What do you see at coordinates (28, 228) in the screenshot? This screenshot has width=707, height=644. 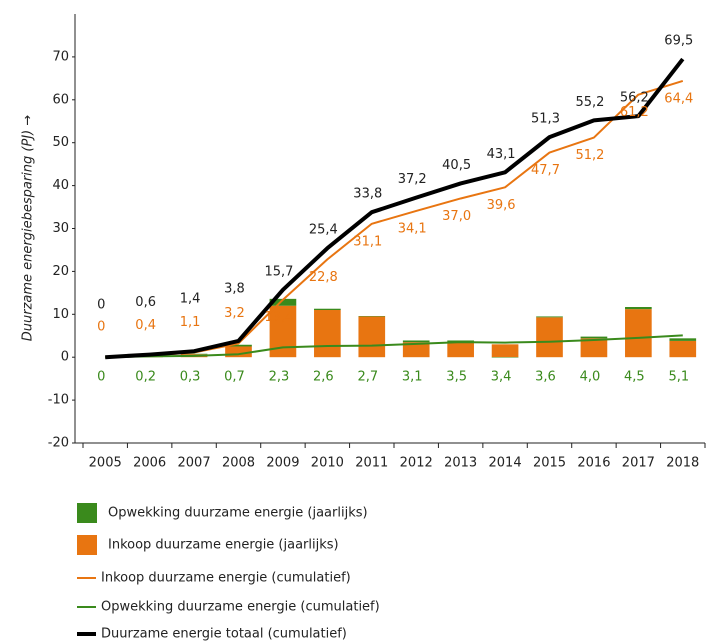 I see `y-axis-label: Duurzame energiebesparing (PJ) →` at bounding box center [28, 228].